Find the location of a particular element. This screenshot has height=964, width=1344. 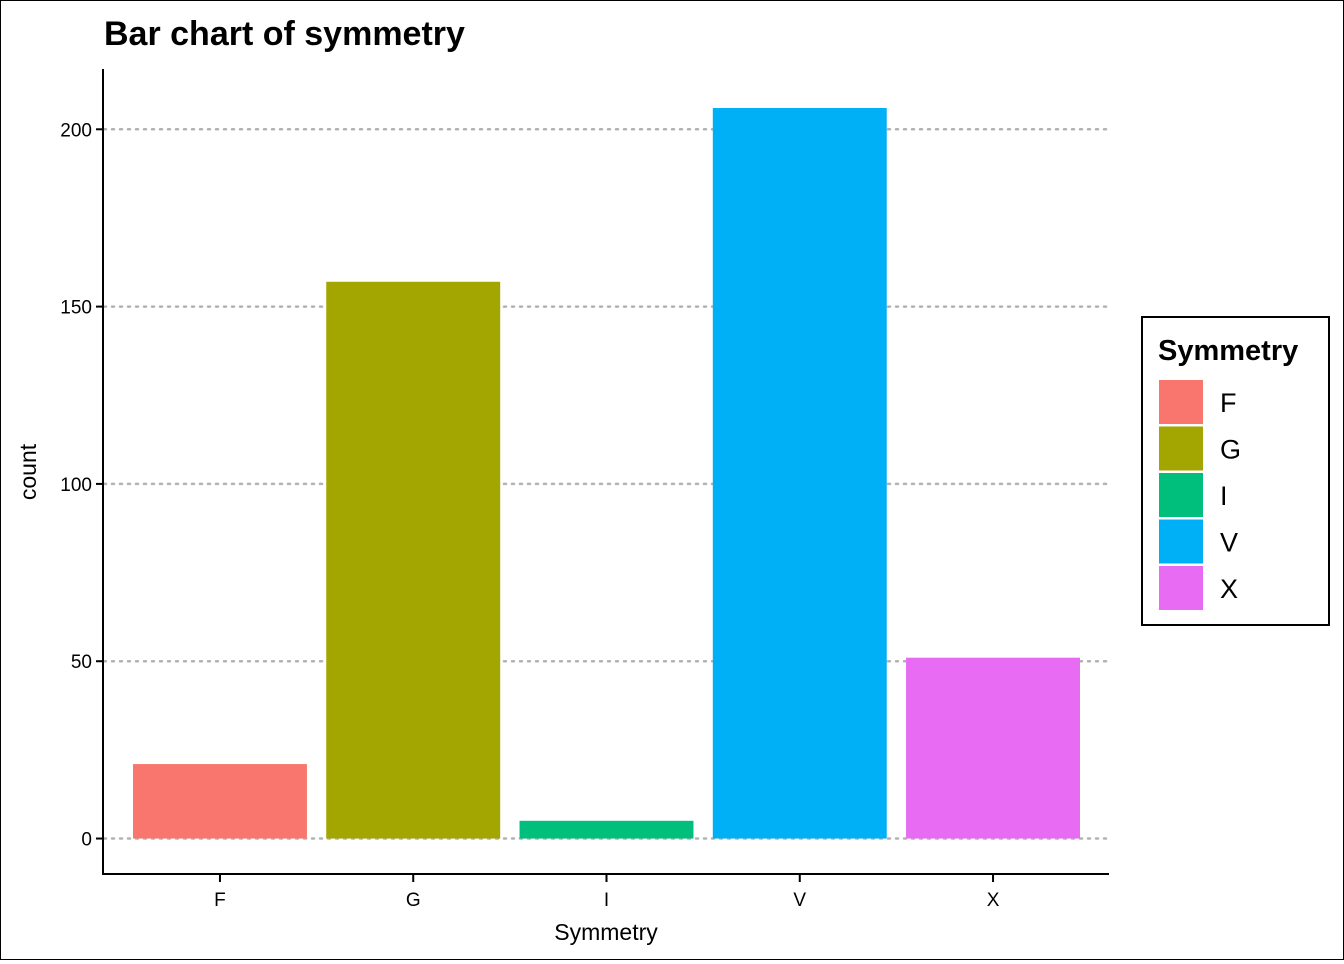

y-tick-label: 150 is located at coordinates (76, 308).